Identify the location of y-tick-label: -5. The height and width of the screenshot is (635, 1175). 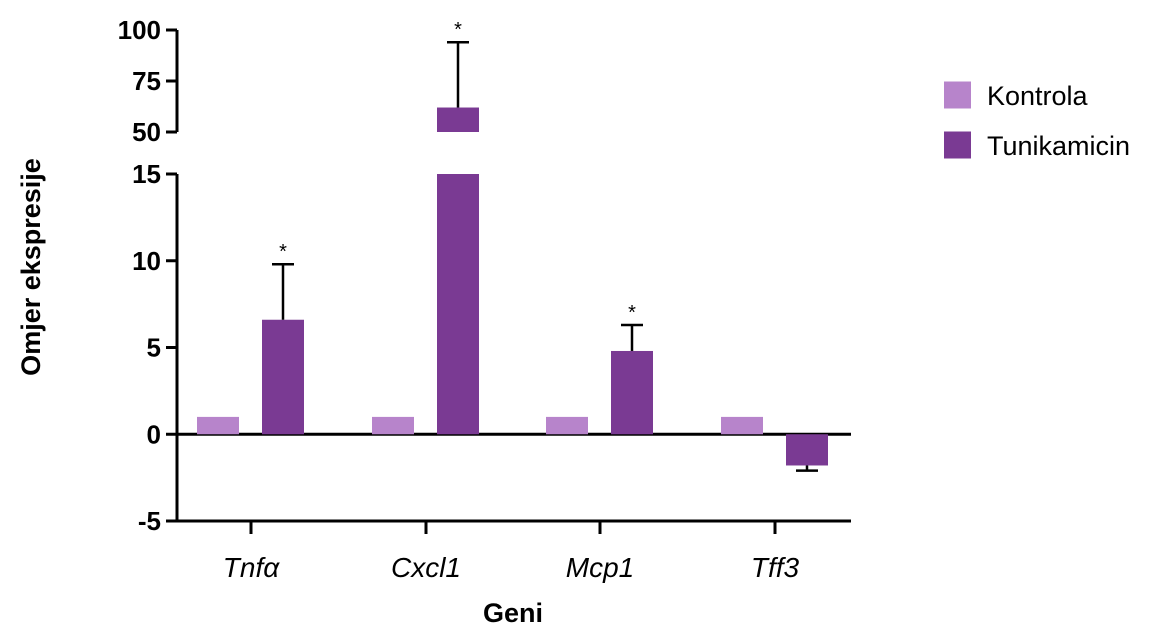
(149, 521).